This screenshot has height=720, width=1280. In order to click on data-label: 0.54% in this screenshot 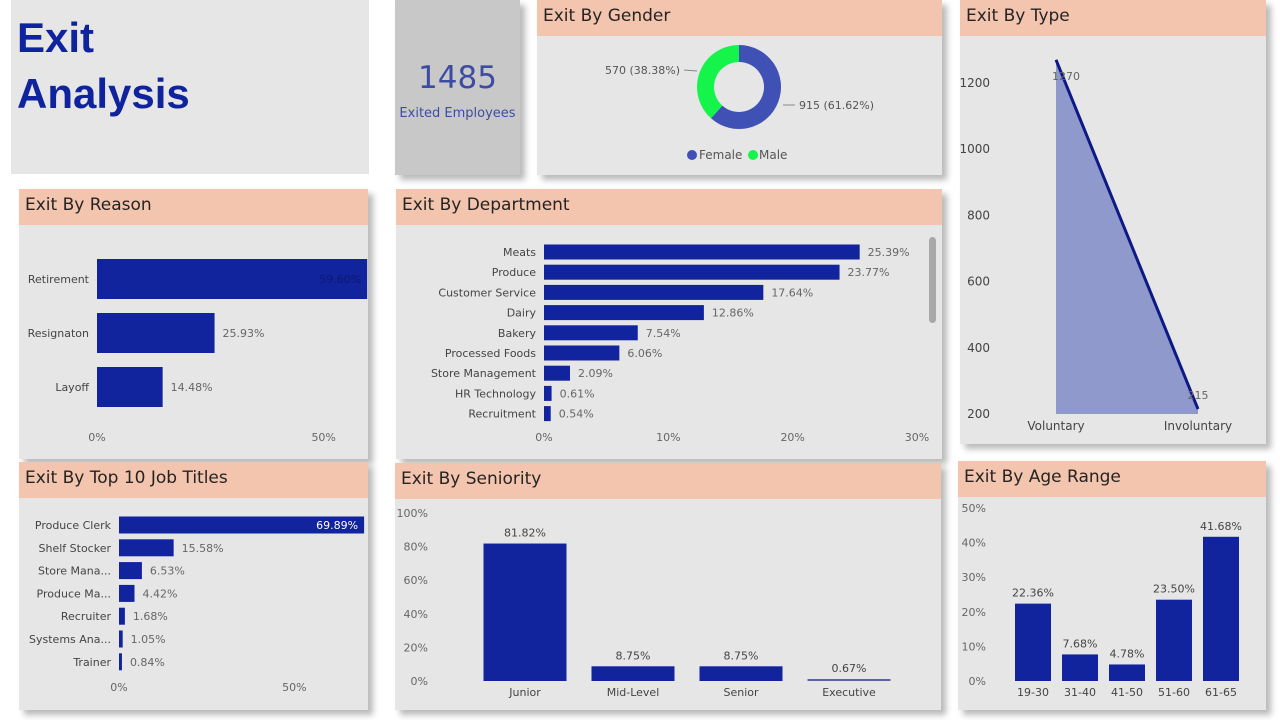, I will do `click(576, 414)`.